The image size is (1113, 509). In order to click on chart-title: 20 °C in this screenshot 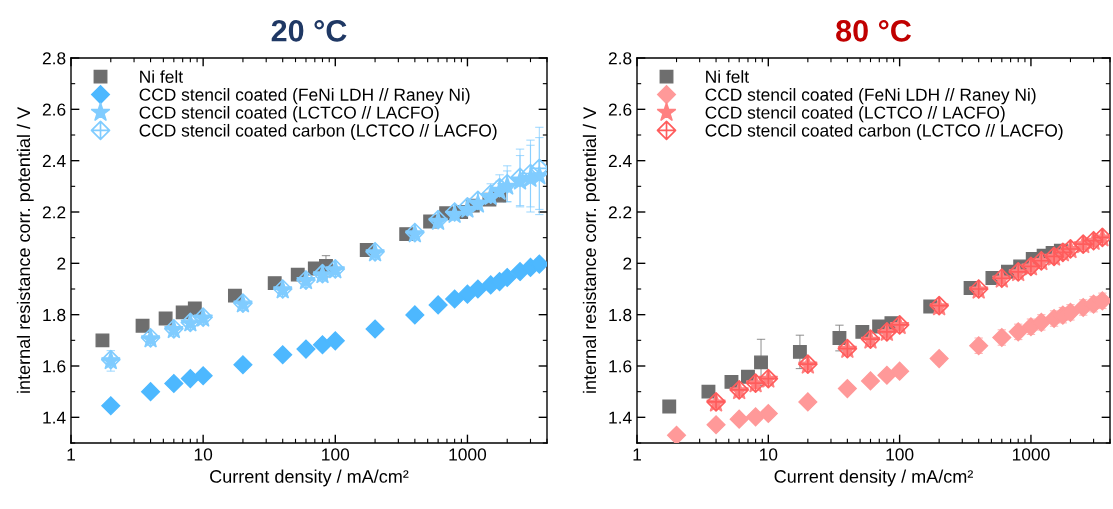, I will do `click(309, 31)`.